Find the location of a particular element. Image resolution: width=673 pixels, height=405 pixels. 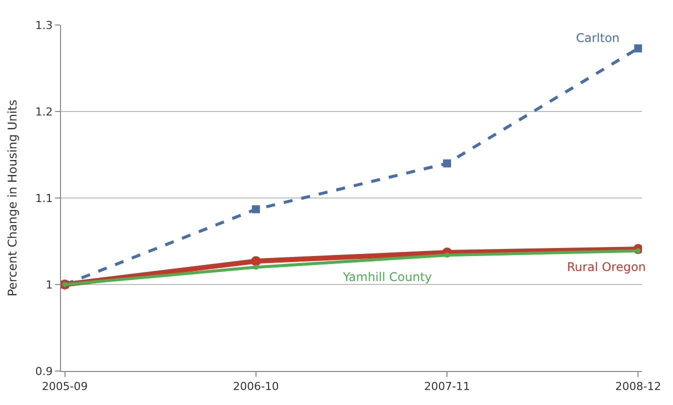

x-tick-label: 2007-11 is located at coordinates (447, 387).